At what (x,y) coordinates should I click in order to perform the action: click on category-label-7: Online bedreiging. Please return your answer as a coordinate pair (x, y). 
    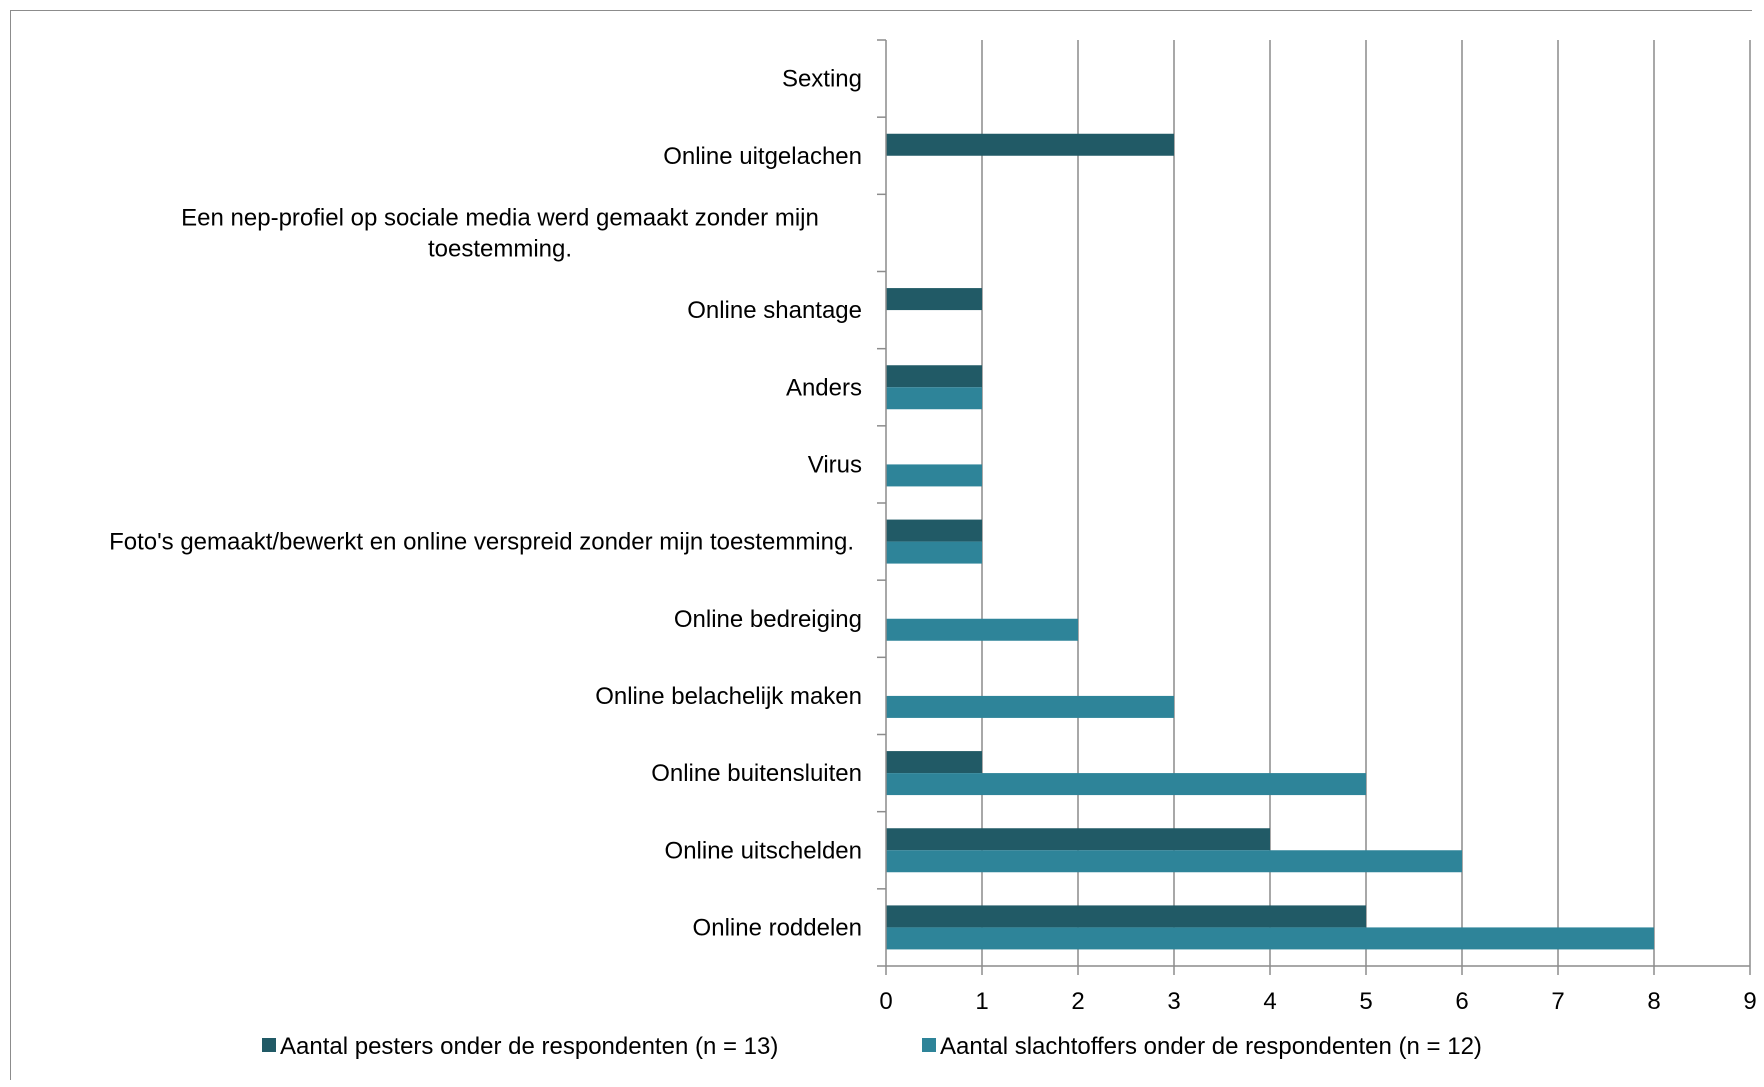
    Looking at the image, I should click on (768, 619).